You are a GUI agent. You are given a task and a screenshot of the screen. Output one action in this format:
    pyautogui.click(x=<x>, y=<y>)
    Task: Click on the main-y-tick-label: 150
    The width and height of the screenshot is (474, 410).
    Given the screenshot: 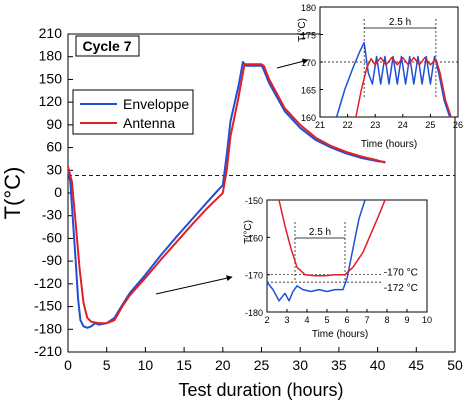 What is the action you would take?
    pyautogui.click(x=51, y=78)
    